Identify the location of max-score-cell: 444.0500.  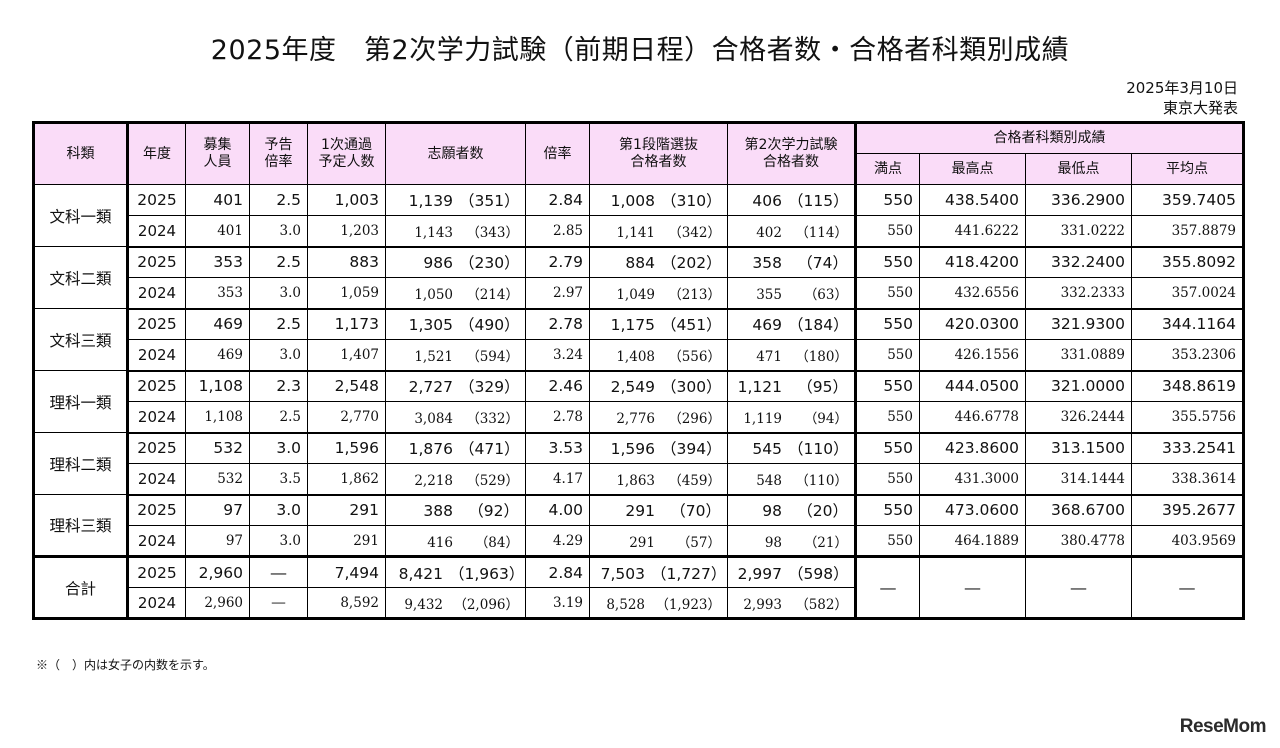
(972, 386).